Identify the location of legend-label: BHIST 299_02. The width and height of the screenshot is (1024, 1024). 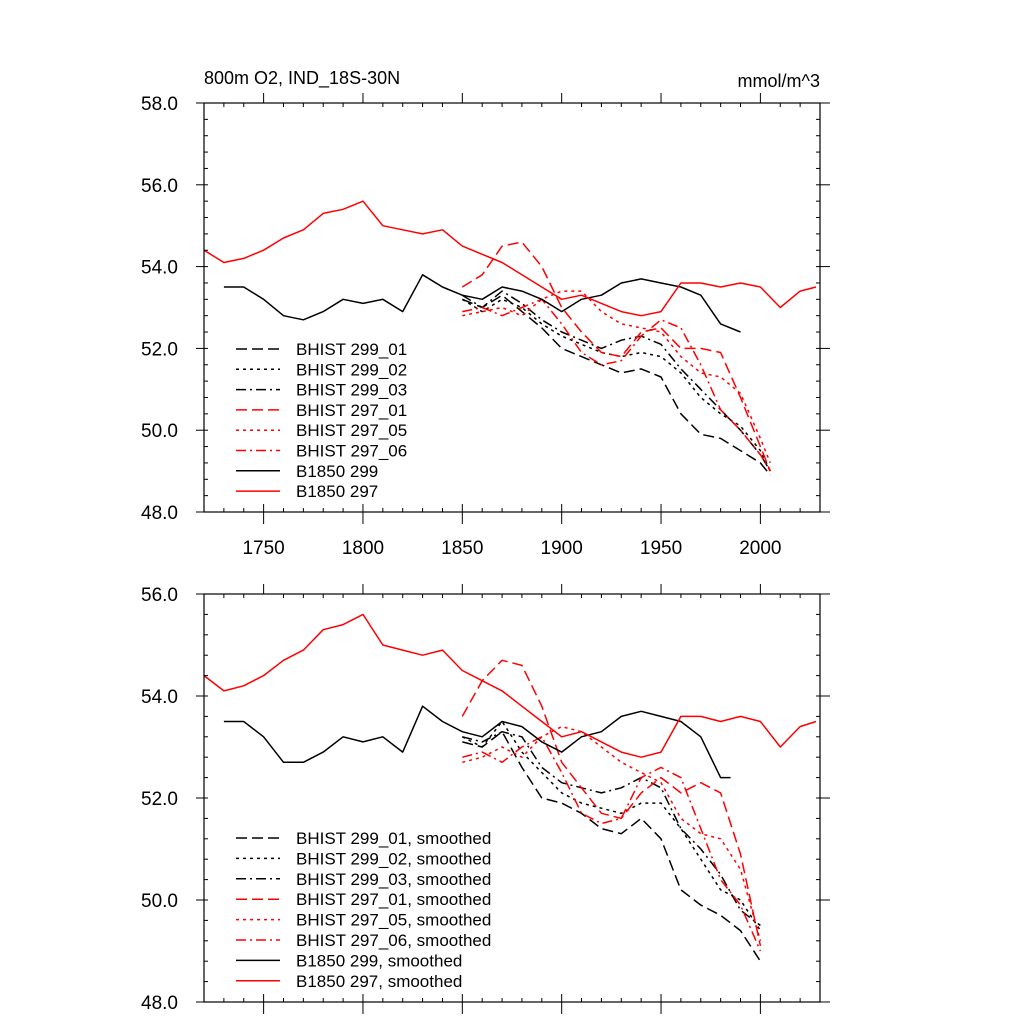
(351, 369).